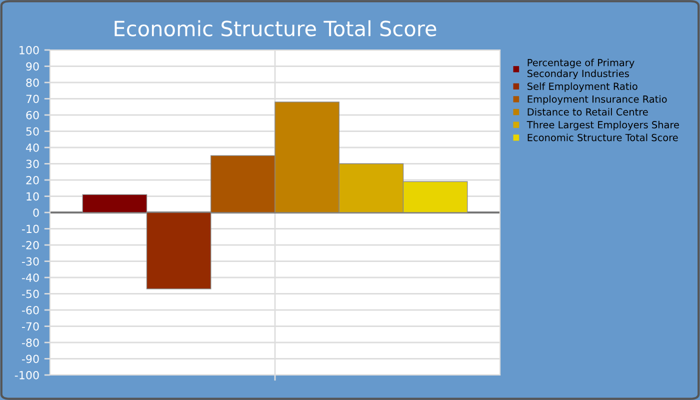  I want to click on y-tick-label: -50, so click(30, 294).